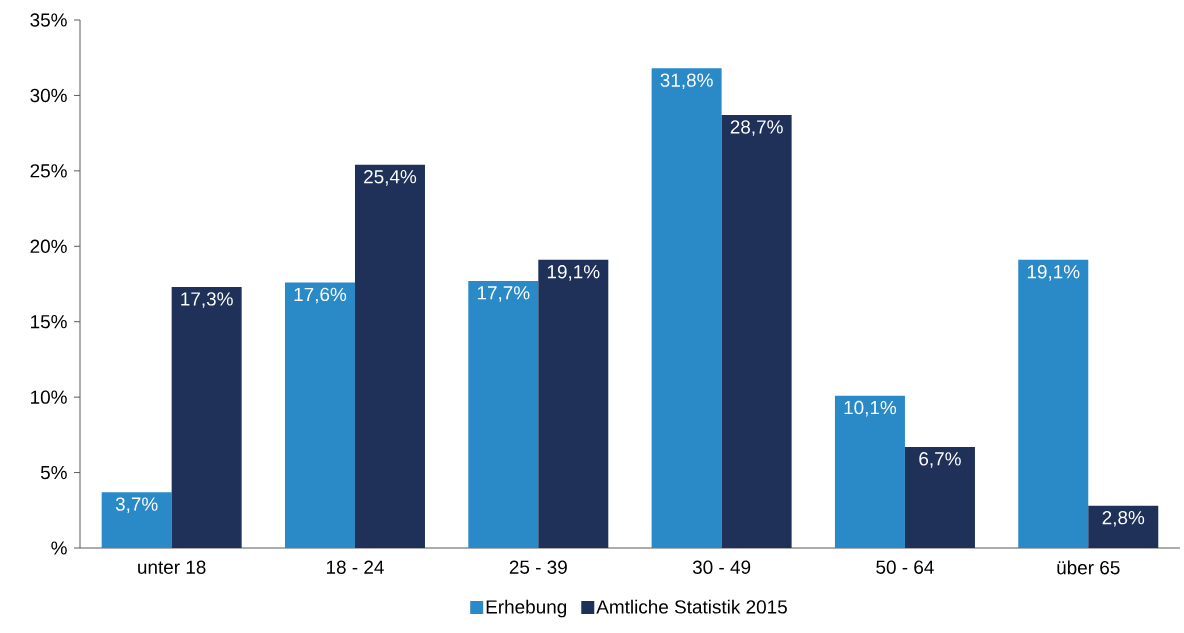 The width and height of the screenshot is (1184, 633). Describe the element at coordinates (207, 300) in the screenshot. I see `data-label: 17,3%` at that location.